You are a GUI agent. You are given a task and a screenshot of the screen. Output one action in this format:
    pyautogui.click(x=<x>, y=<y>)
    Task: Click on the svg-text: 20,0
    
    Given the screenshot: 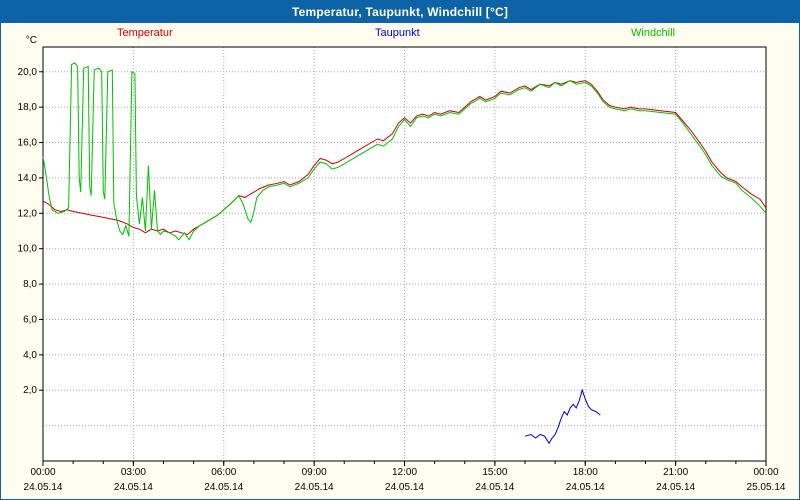 What is the action you would take?
    pyautogui.click(x=28, y=72)
    